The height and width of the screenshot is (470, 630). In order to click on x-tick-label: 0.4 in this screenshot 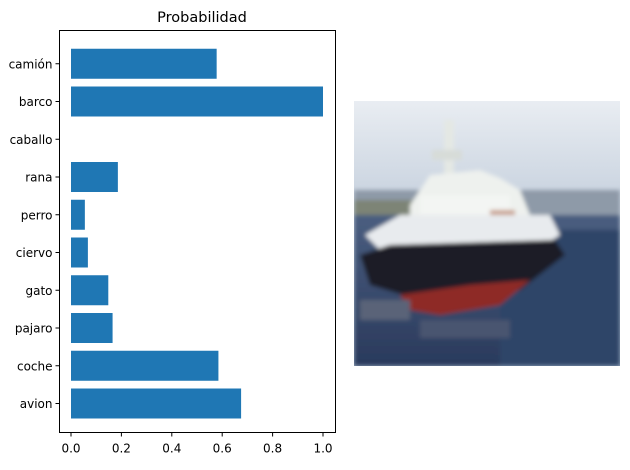, I will do `click(171, 449)`.